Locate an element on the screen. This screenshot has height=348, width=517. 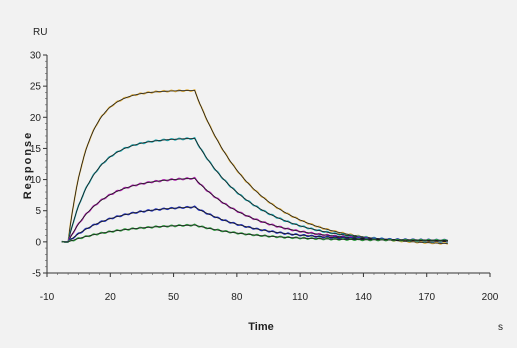
x-tick-label: -10 is located at coordinates (47, 297).